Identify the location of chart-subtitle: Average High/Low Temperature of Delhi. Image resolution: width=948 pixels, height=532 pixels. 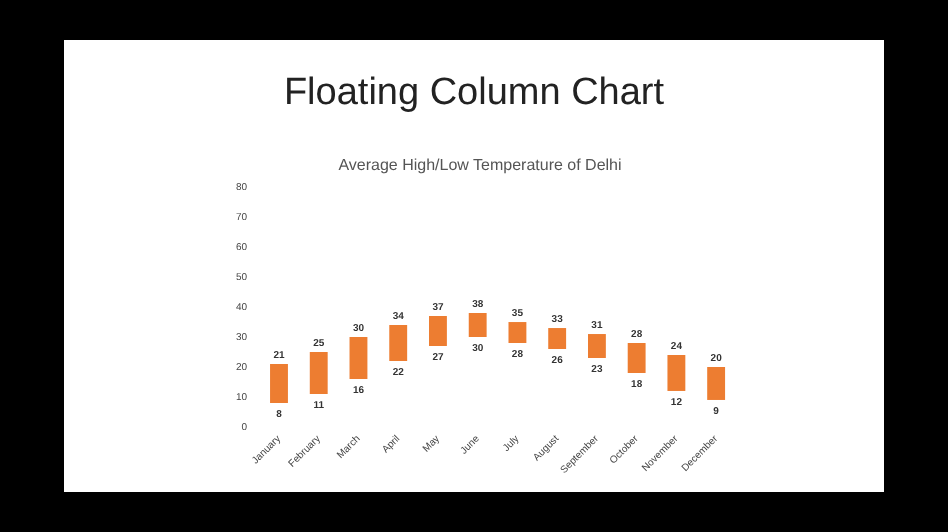
(480, 165).